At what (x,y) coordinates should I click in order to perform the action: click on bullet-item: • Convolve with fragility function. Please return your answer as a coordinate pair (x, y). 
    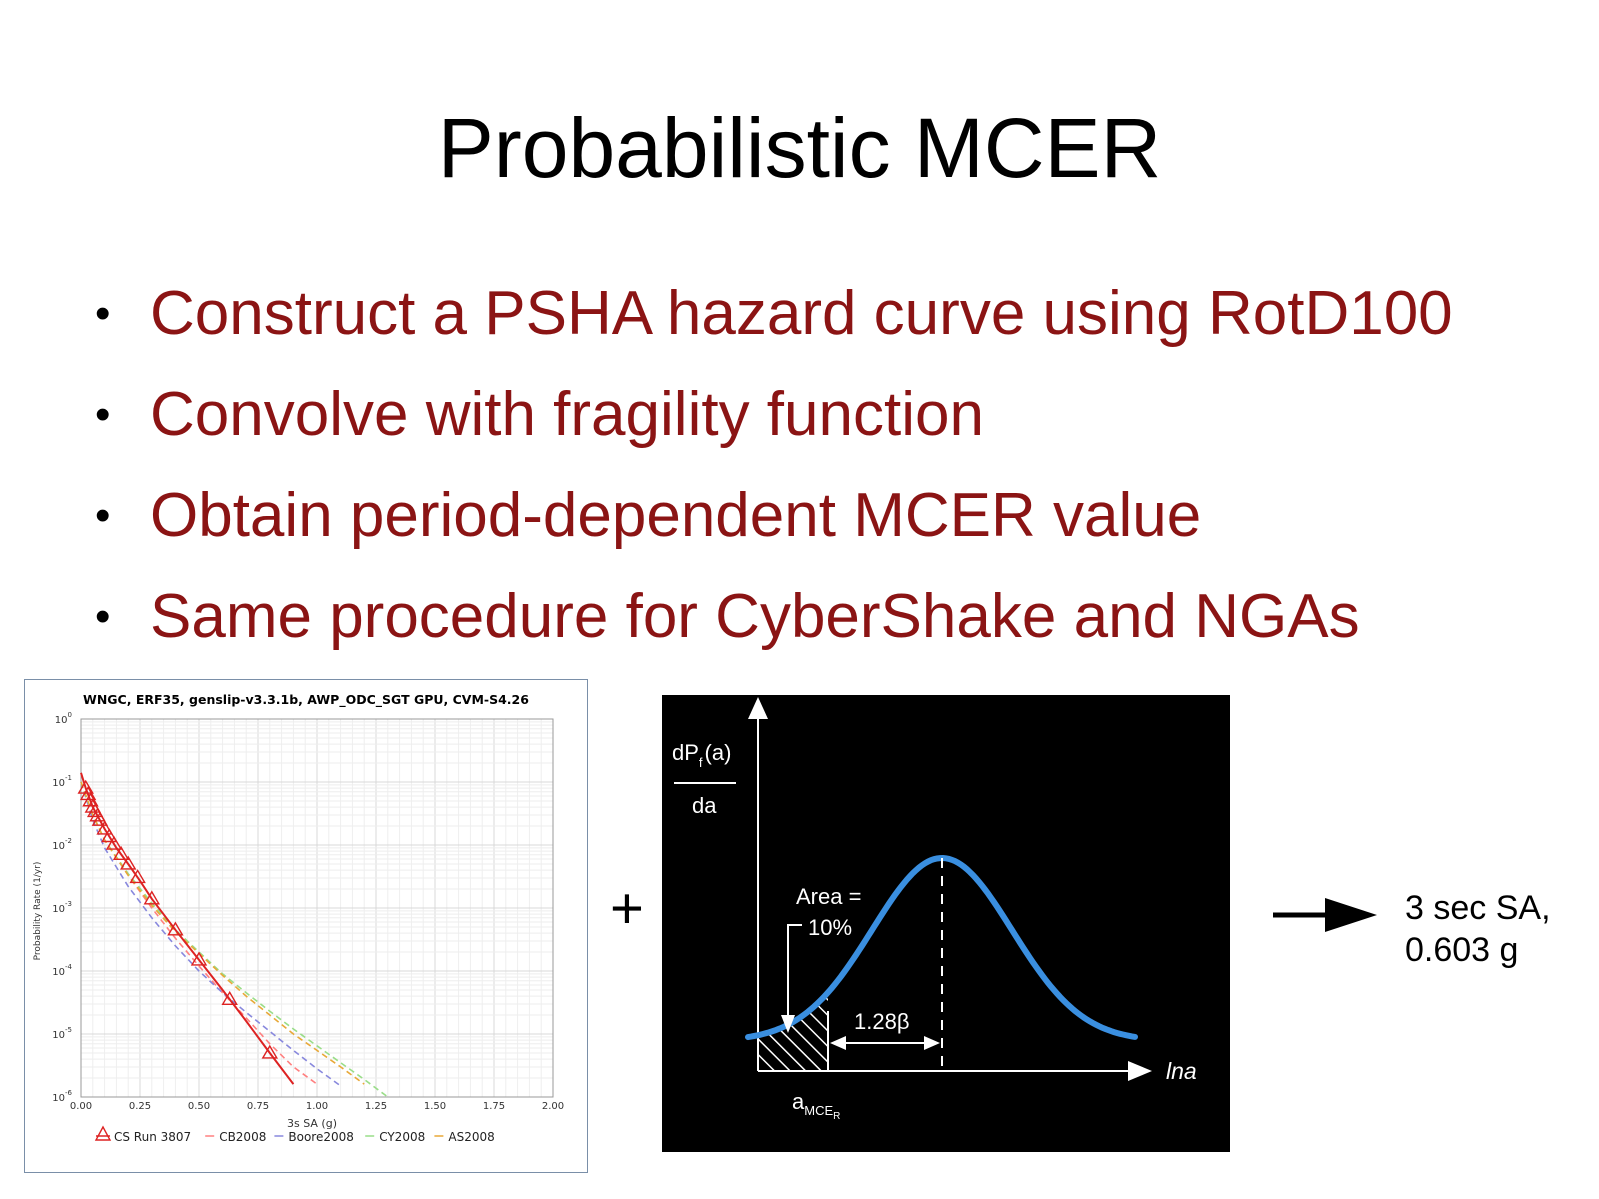
    Looking at the image, I should click on (774, 429).